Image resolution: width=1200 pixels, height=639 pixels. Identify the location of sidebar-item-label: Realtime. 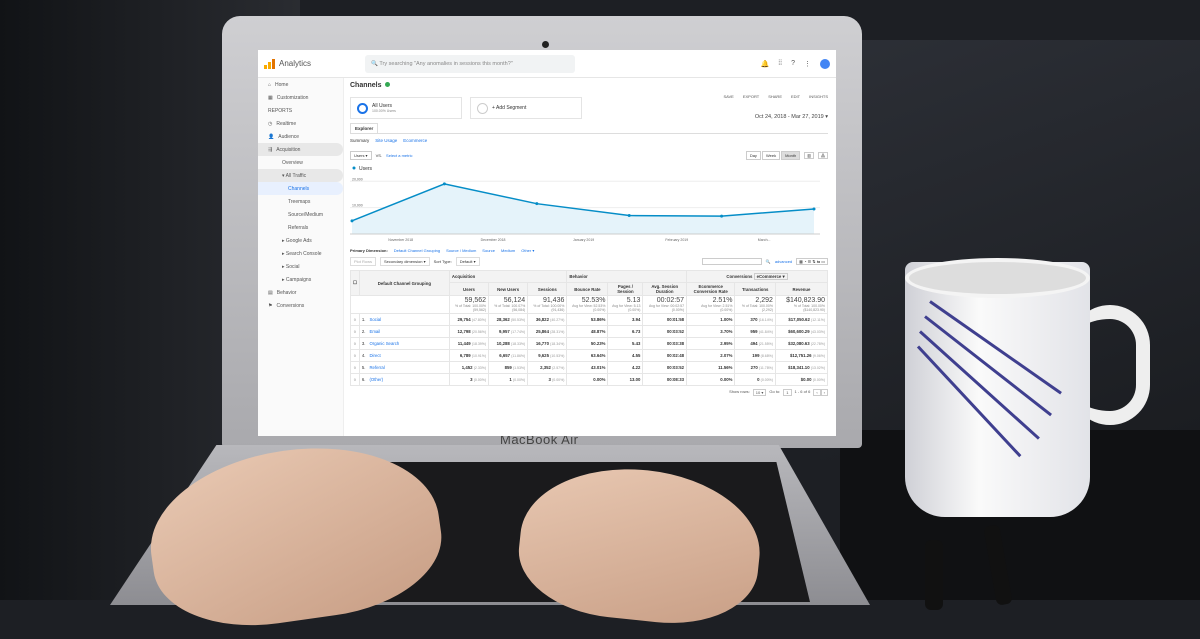
(286, 123).